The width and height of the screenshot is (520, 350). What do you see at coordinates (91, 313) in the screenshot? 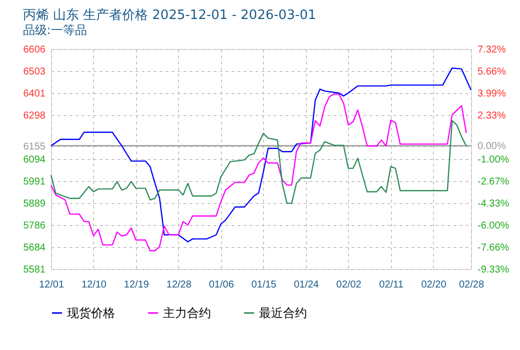
I see `legend-label: 现货价格` at bounding box center [91, 313].